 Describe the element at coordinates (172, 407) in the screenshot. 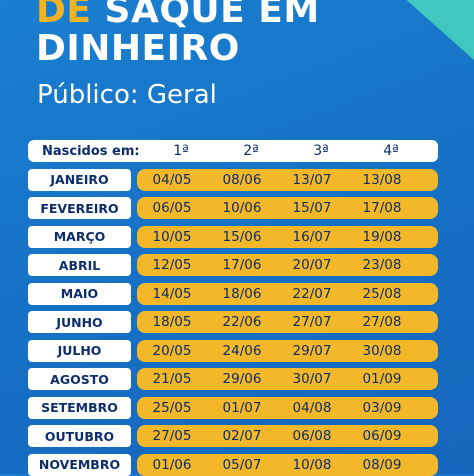

I see `date-cell: 25/05` at that location.